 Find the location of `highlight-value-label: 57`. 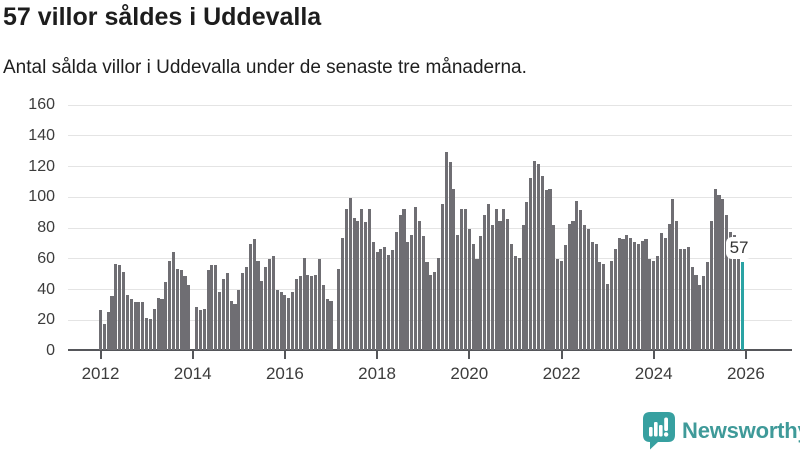

highlight-value-label: 57 is located at coordinates (739, 248).